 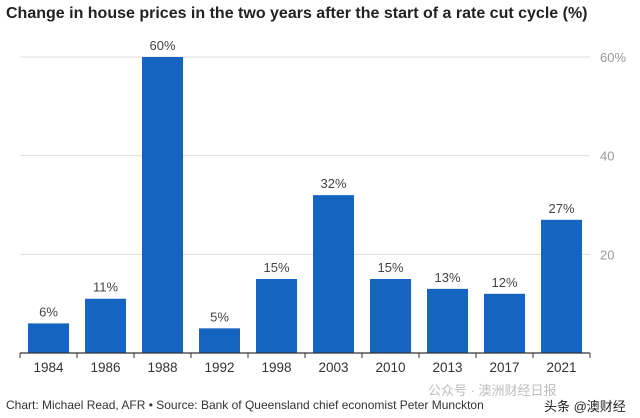 I want to click on x-tick-label: 2013, so click(x=447, y=367).